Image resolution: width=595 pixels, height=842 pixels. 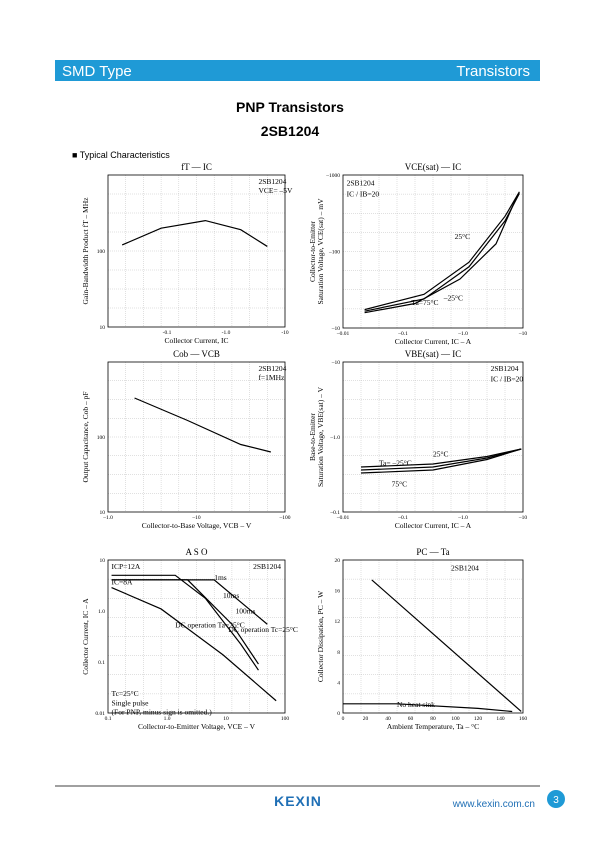 What do you see at coordinates (320, 436) in the screenshot?
I see `y-axis-label: Saturation Voltage, VBE(sat) – V` at bounding box center [320, 436].